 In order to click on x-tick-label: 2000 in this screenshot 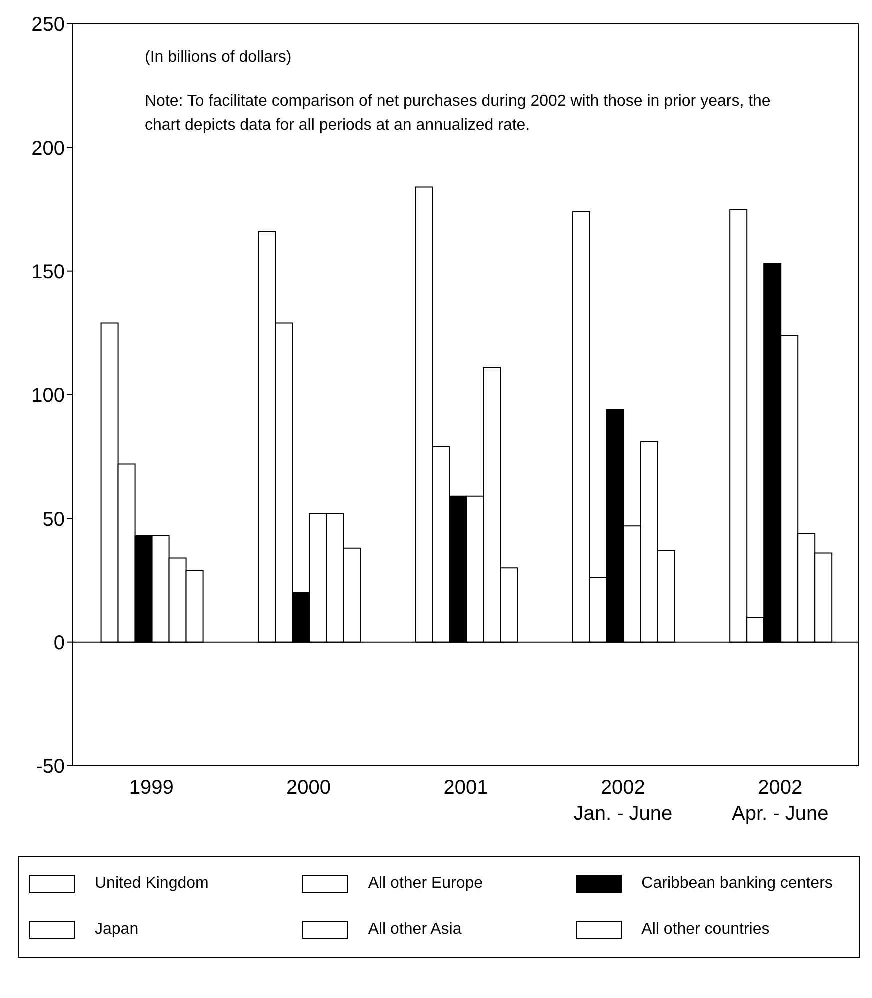, I will do `click(309, 788)`.